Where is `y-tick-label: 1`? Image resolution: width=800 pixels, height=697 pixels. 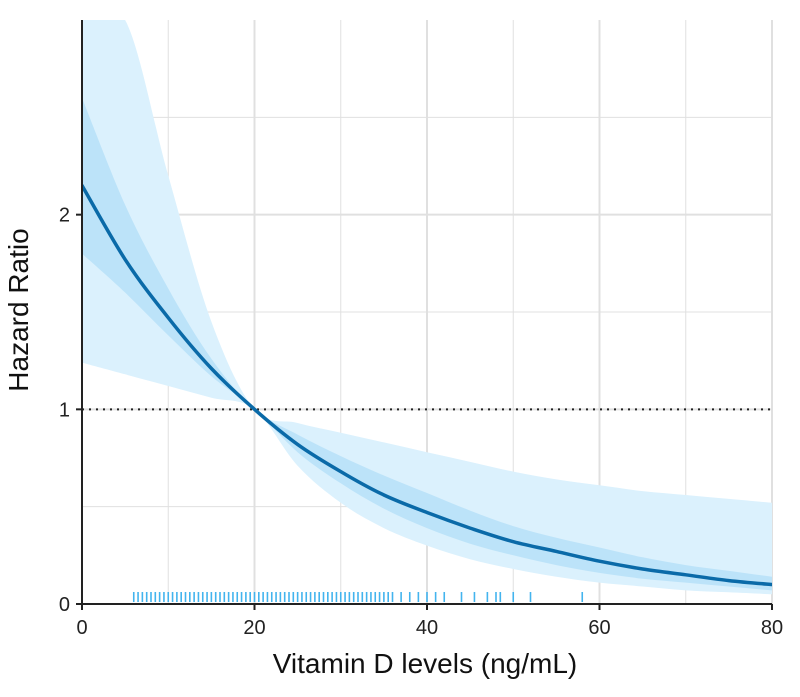
y-tick-label: 1 is located at coordinates (64, 410).